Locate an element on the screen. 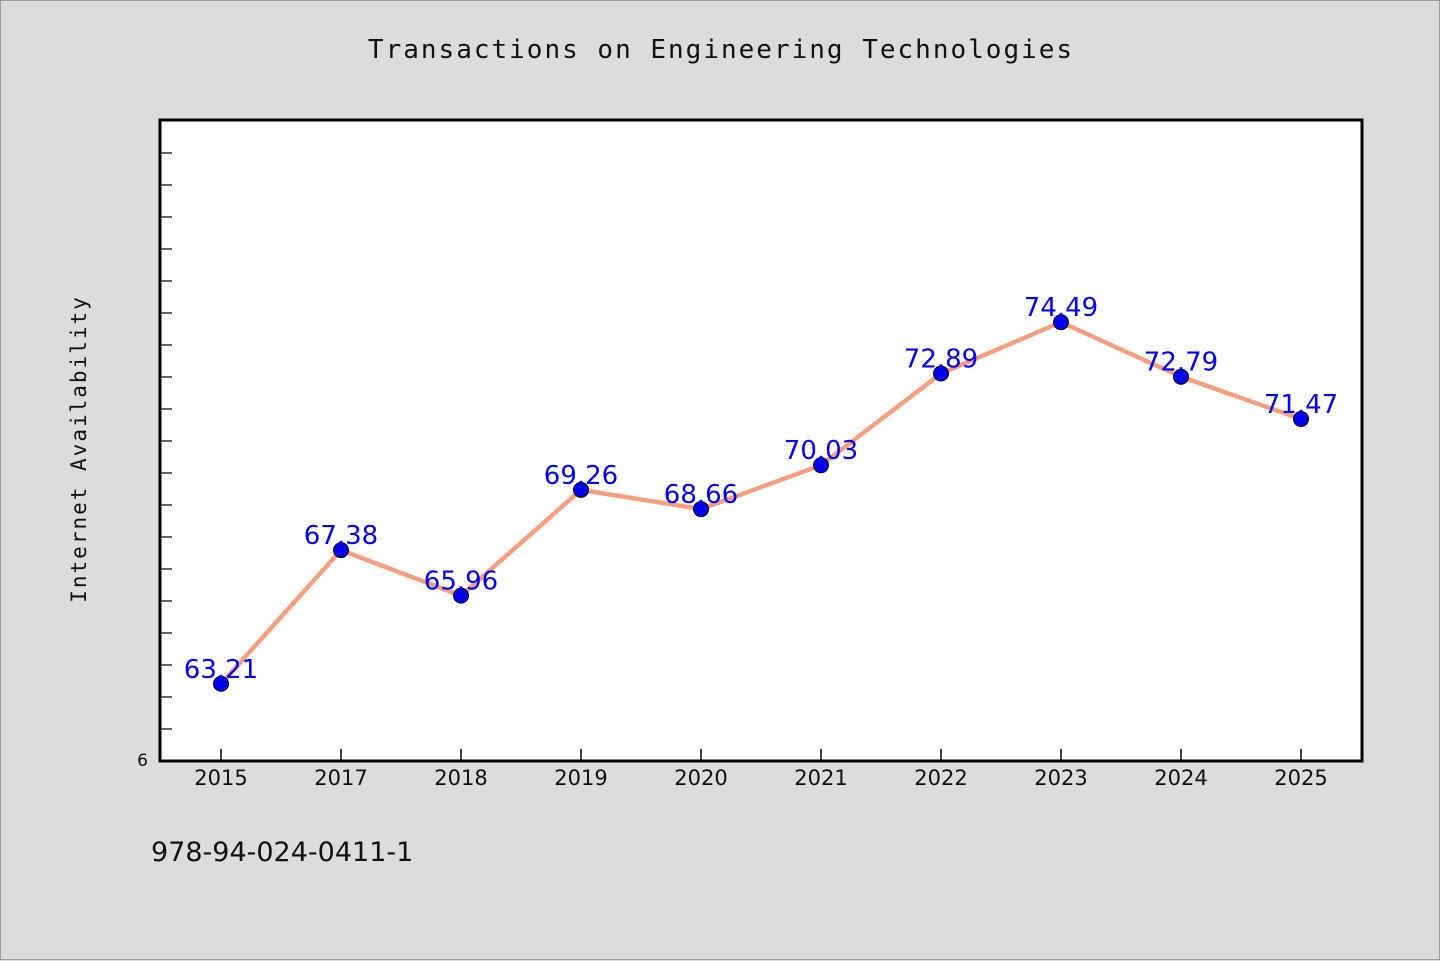 The height and width of the screenshot is (961, 1440). y-tick-label: 6 is located at coordinates (142, 761).